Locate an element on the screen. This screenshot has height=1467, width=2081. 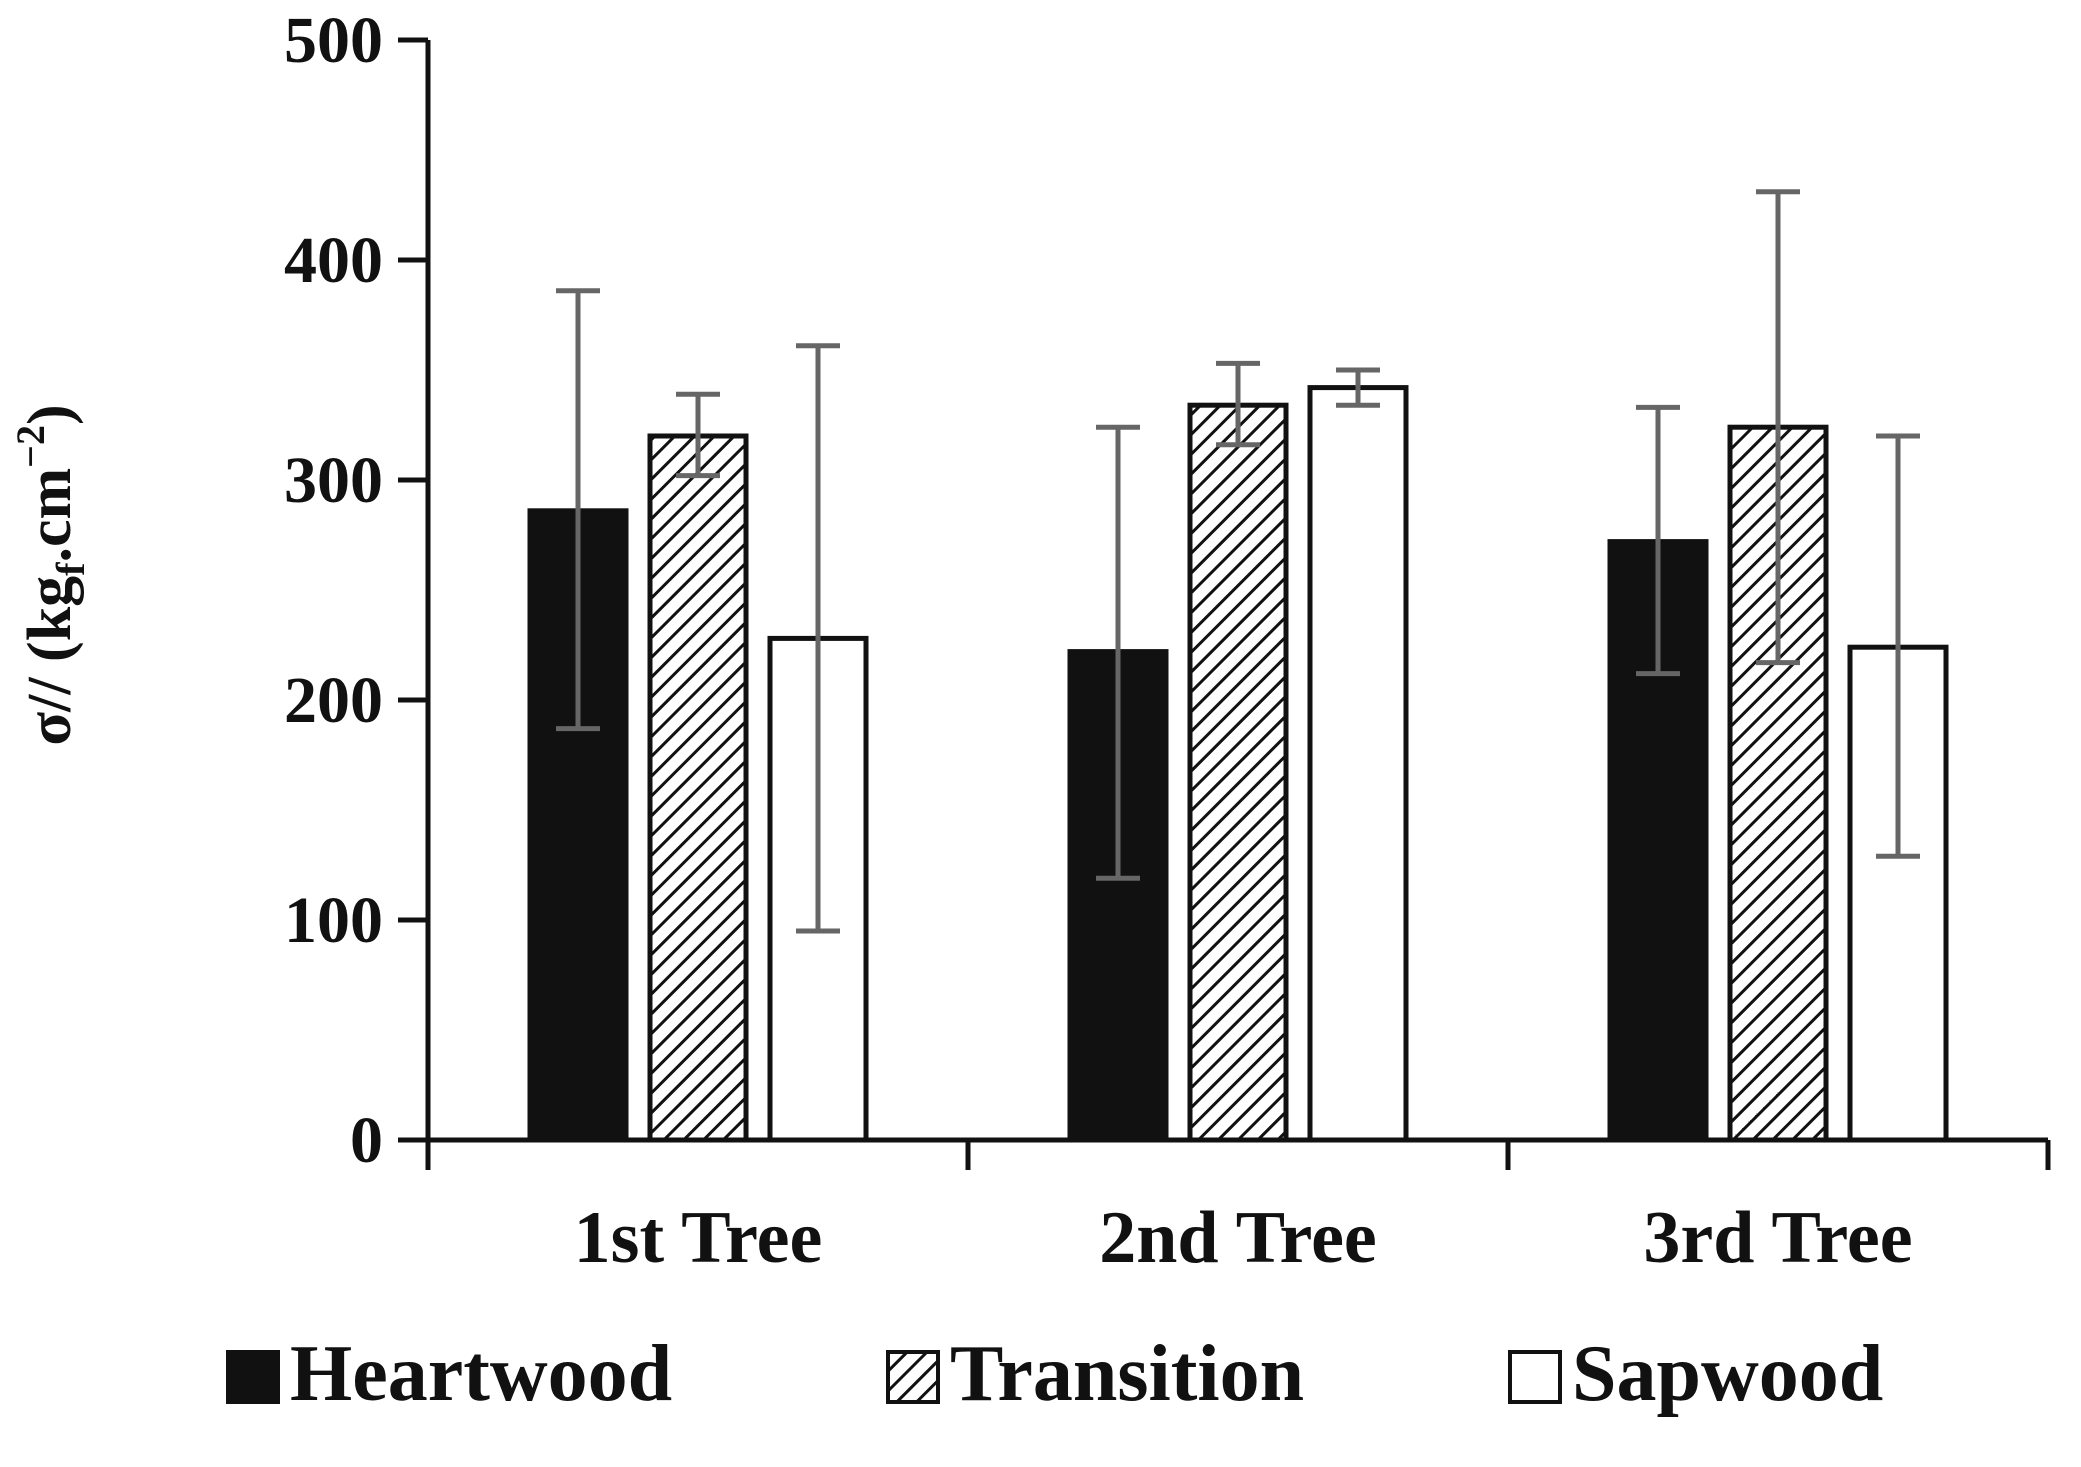
category-label: 2nd Tree is located at coordinates (1238, 1238).